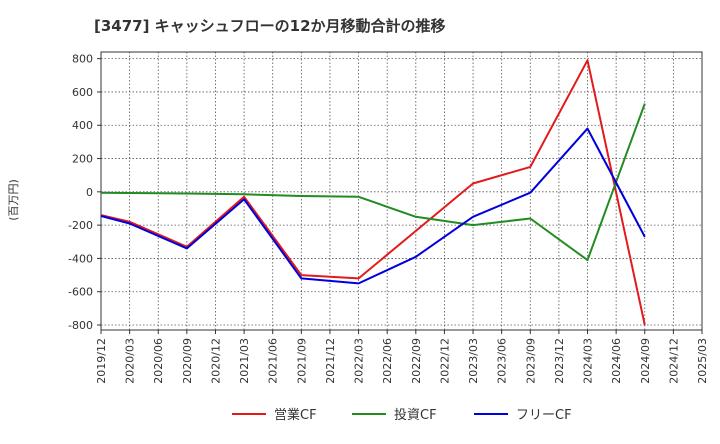  Describe the element at coordinates (80, 292) in the screenshot. I see `y-tick-label: -600` at that location.